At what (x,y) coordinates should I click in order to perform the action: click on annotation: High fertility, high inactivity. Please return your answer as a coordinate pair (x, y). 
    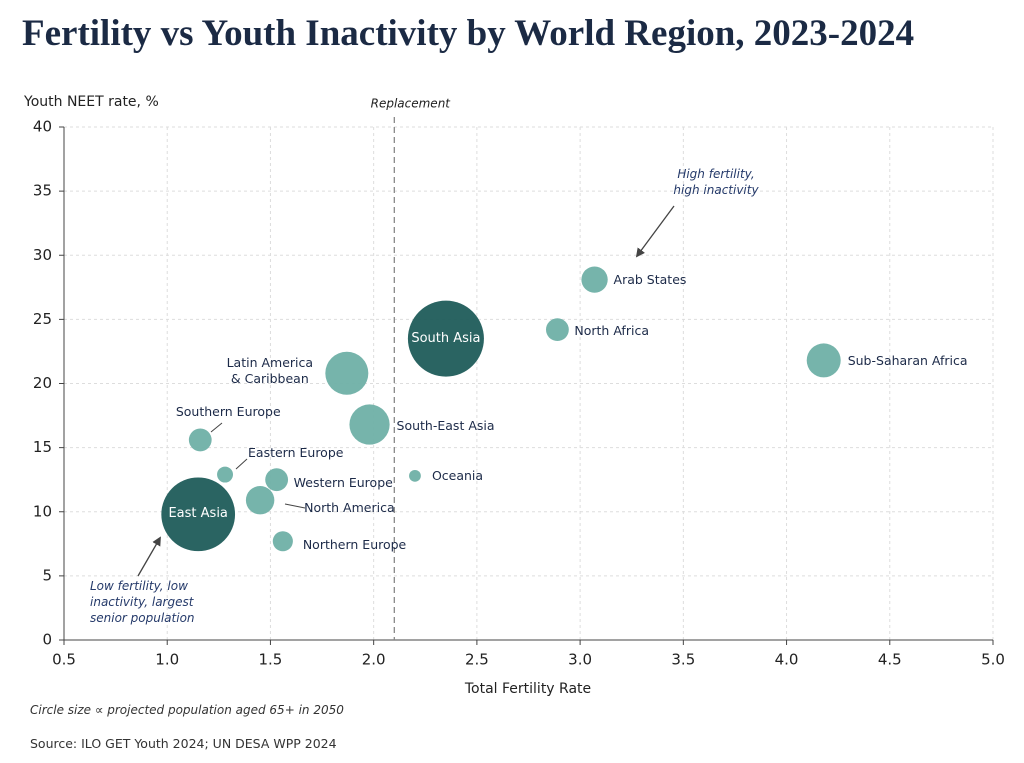
    Looking at the image, I should click on (716, 182).